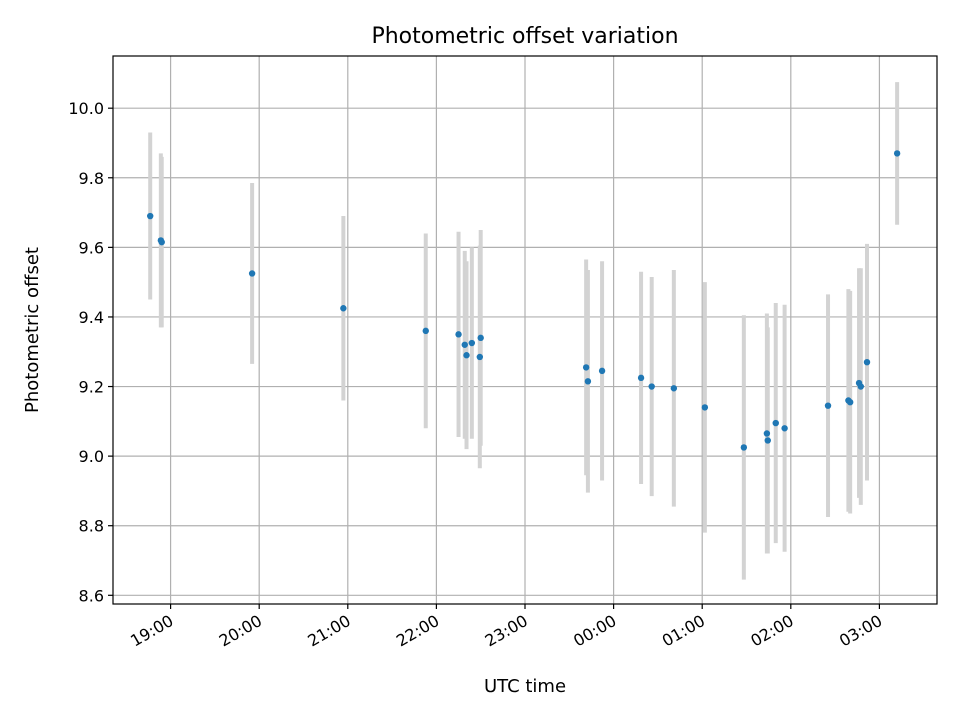 This screenshot has width=960, height=720. I want to click on y-tick-label: 9.0, so click(91, 456).